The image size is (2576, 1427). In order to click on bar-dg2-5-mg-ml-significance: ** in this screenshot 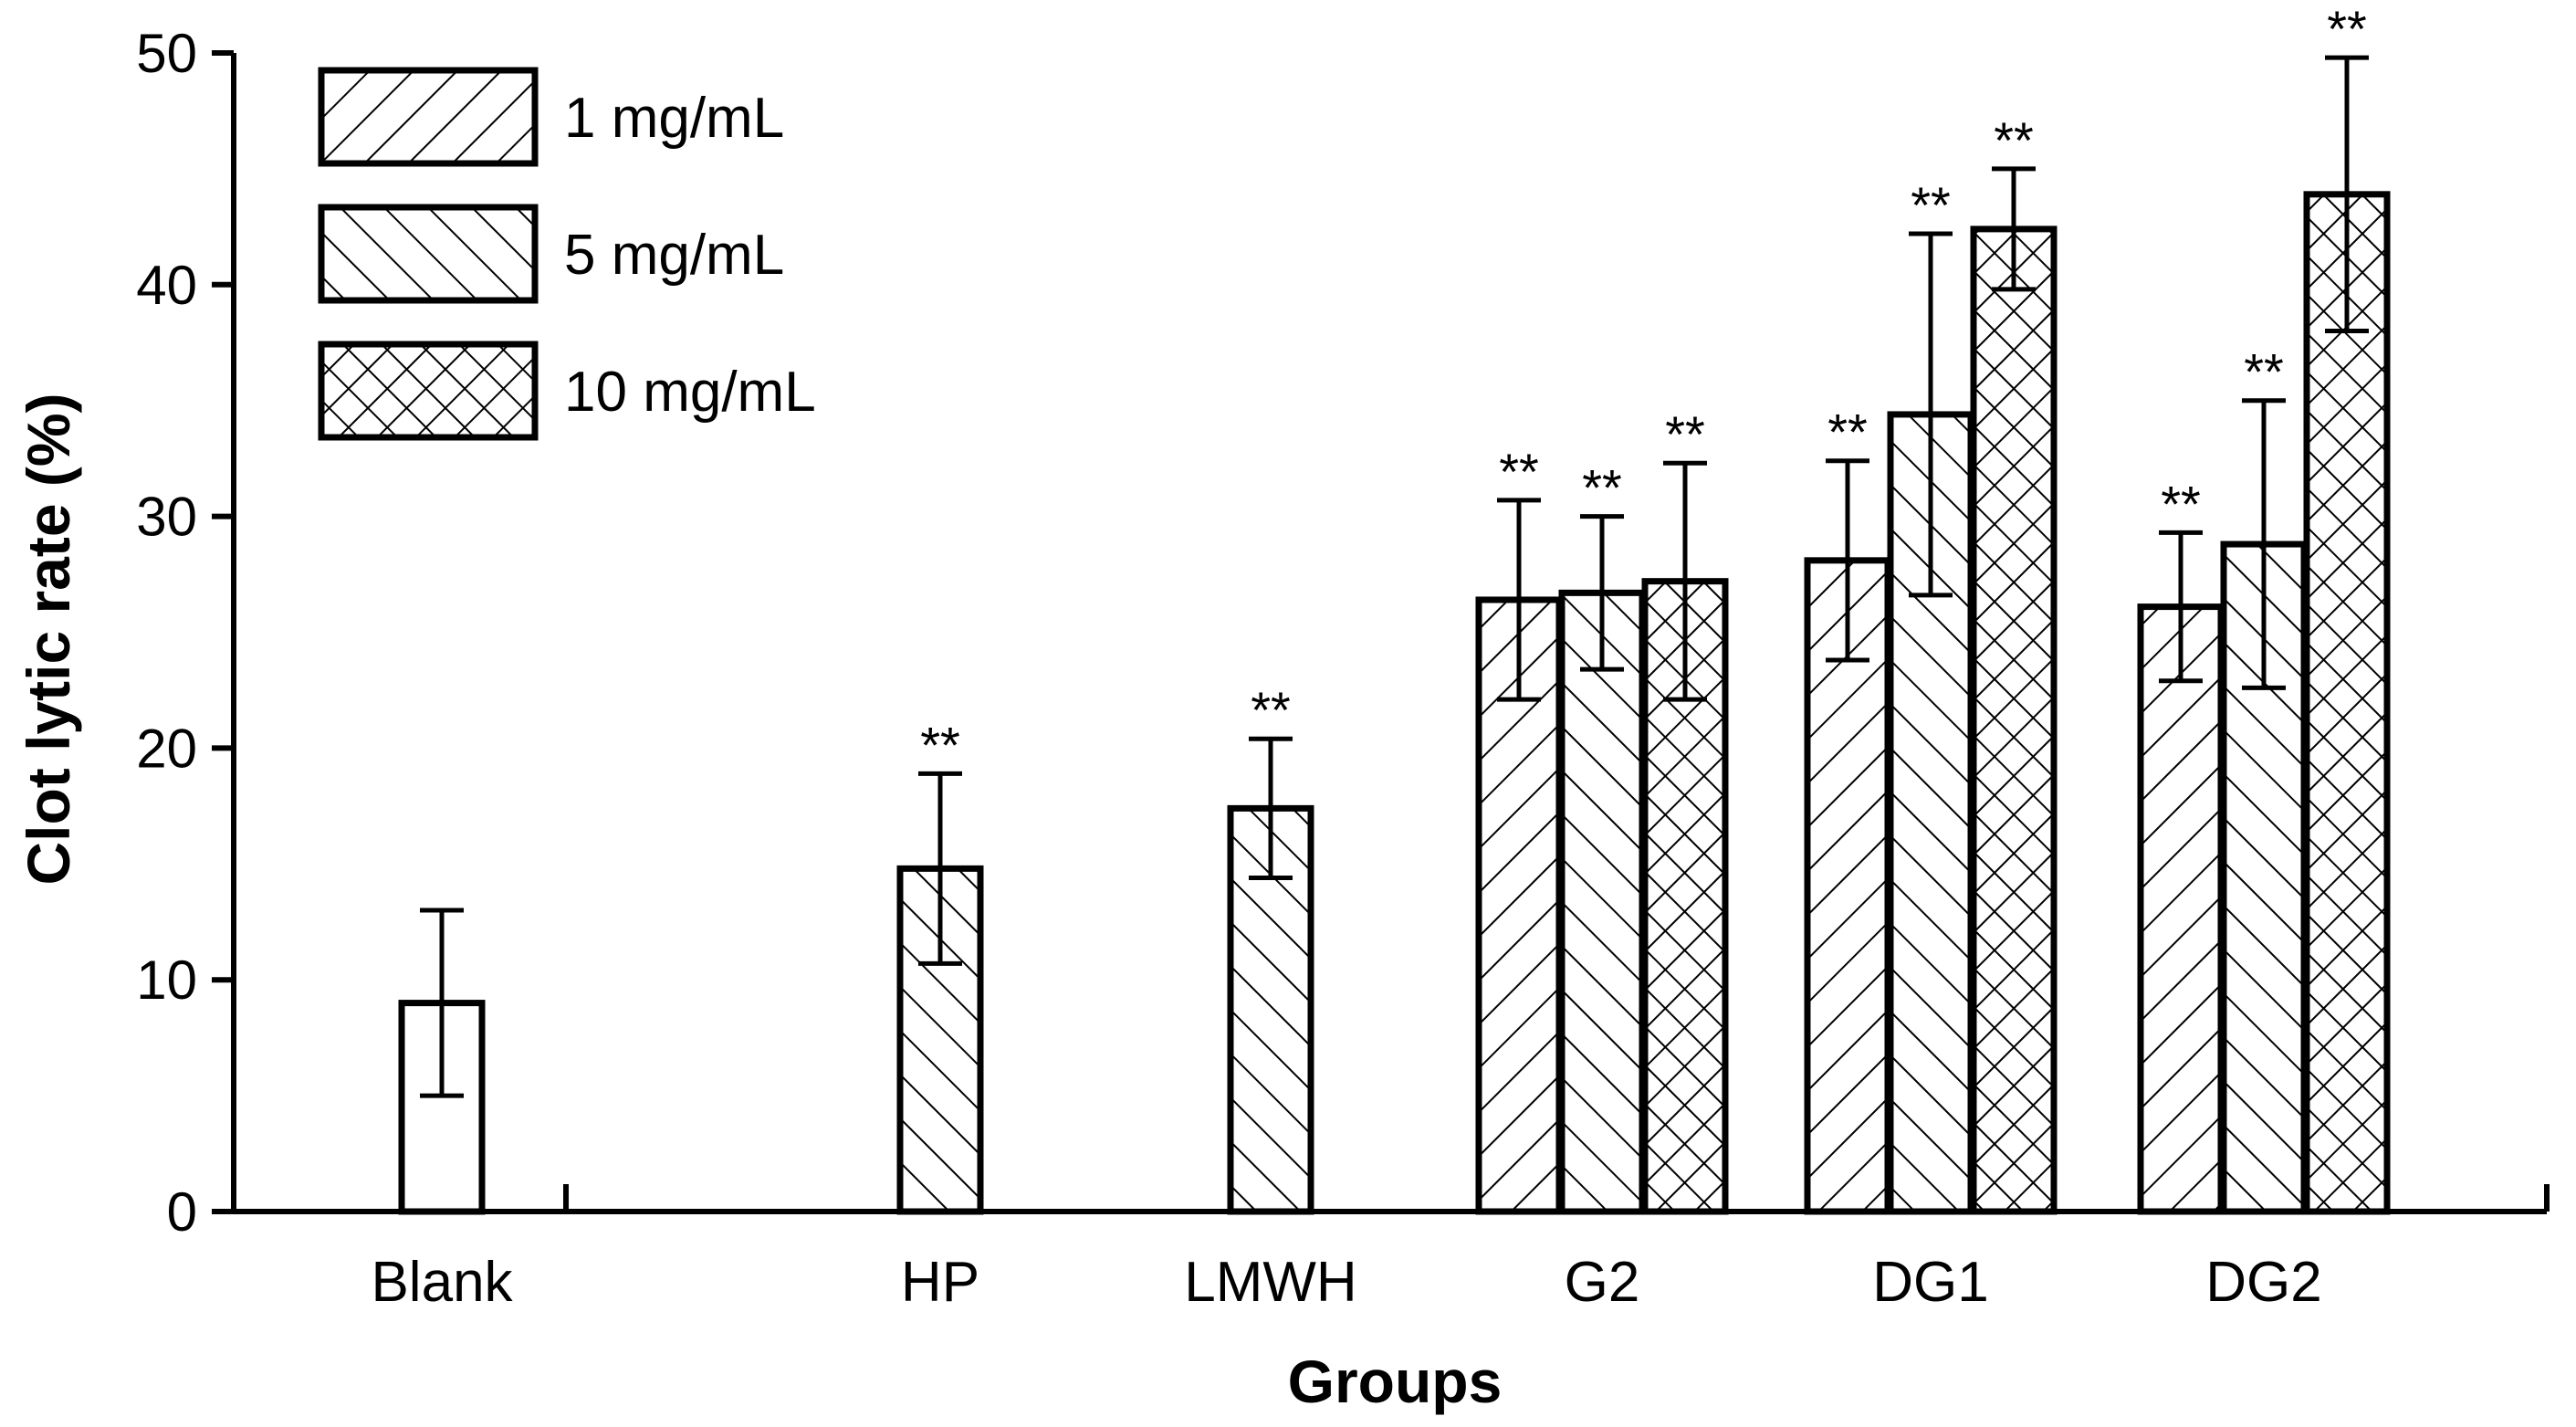, I will do `click(2264, 372)`.